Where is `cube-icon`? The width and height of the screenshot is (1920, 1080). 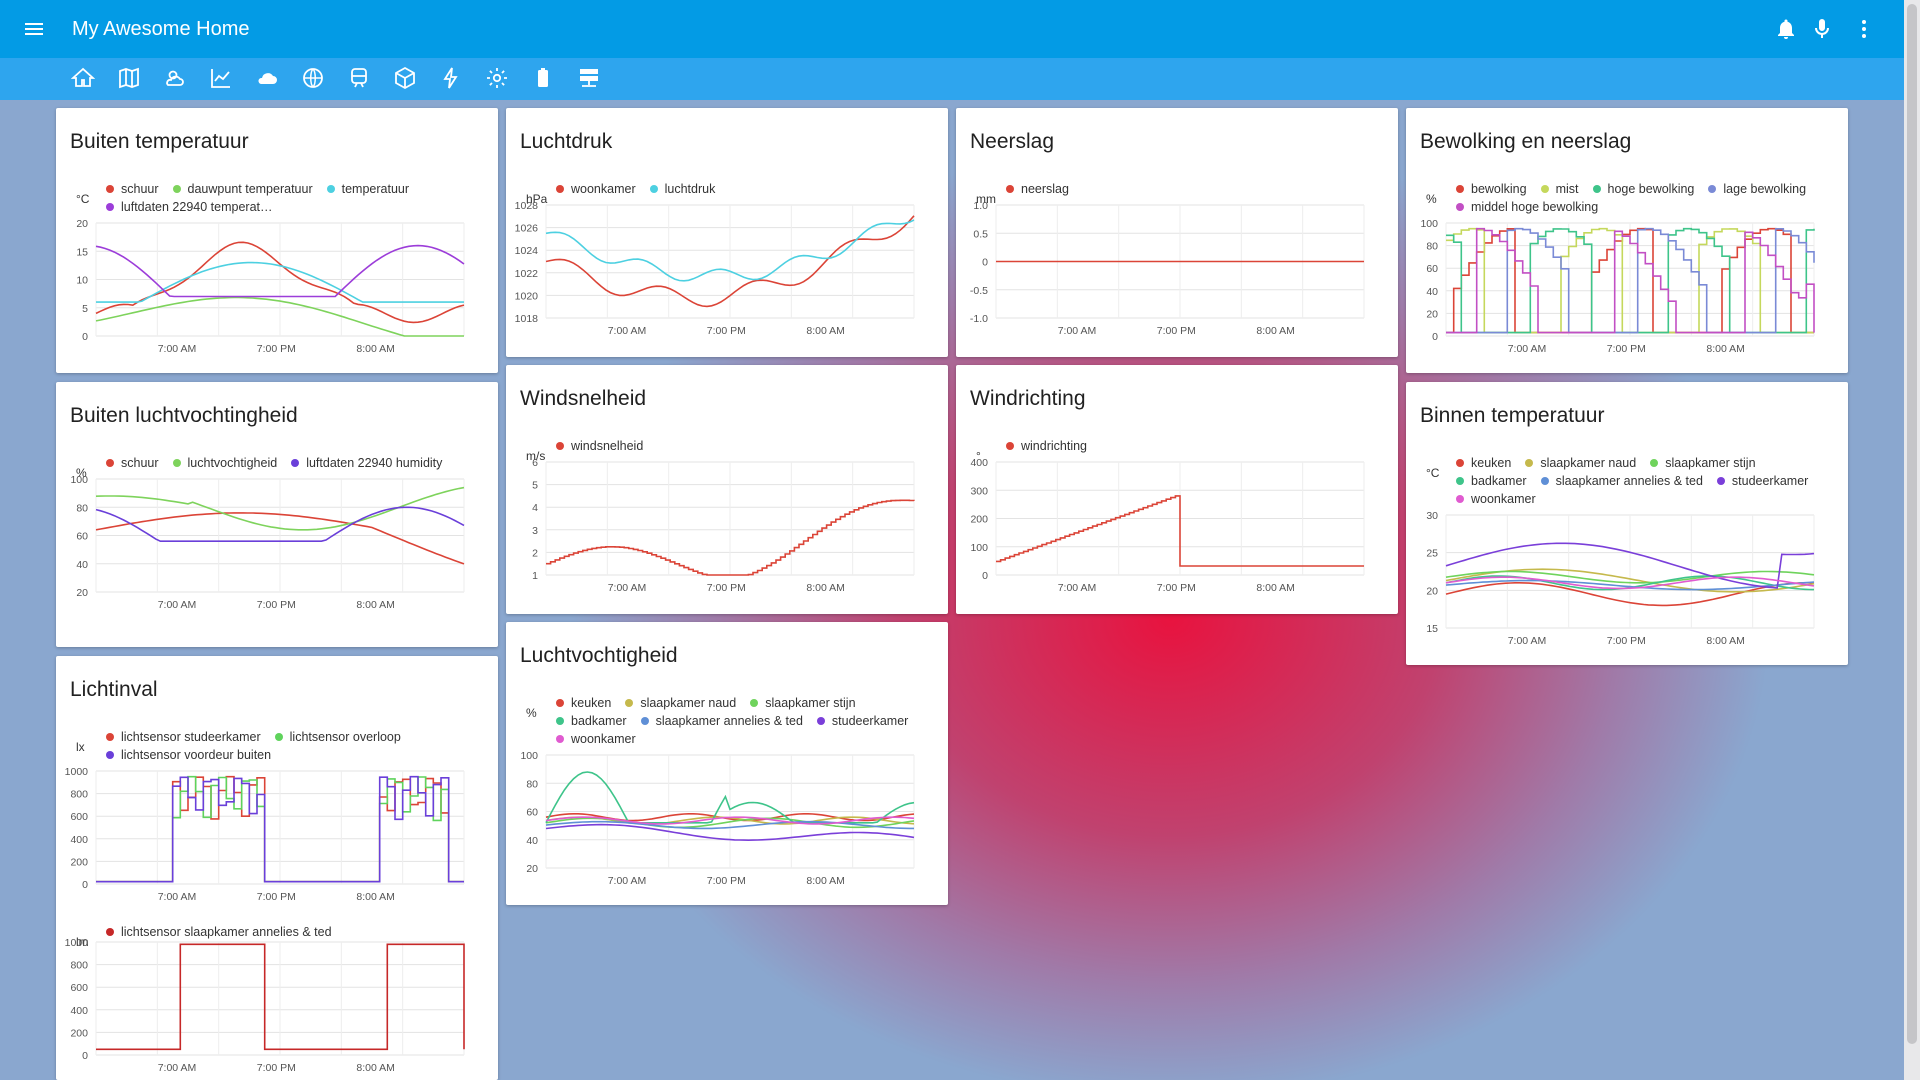 cube-icon is located at coordinates (405, 78).